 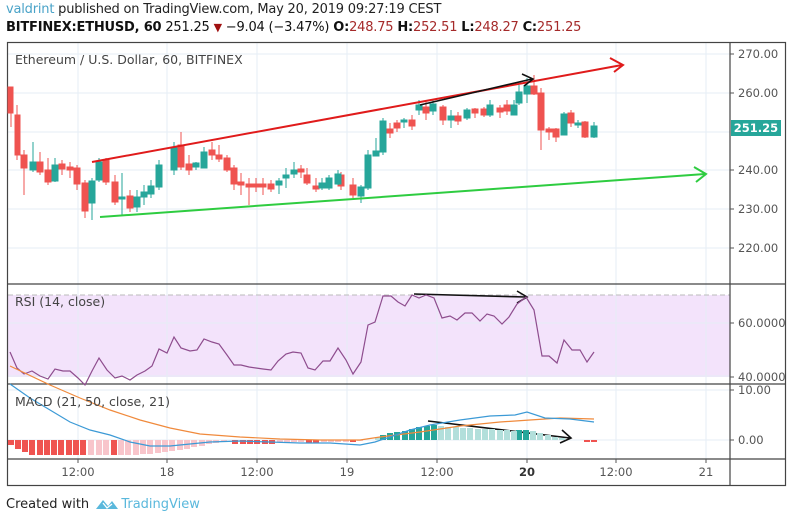 I want to click on macd-pane-title: MACD (21, 50, close, 21), so click(x=92, y=401).